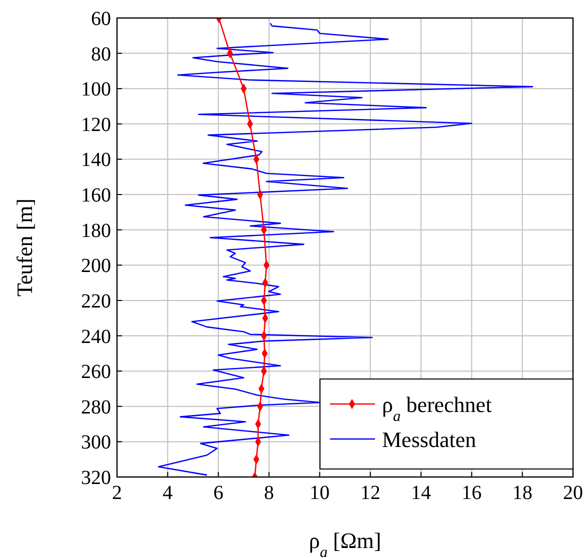 The image size is (588, 558). Describe the element at coordinates (96, 478) in the screenshot. I see `y-tick-label: 320` at that location.